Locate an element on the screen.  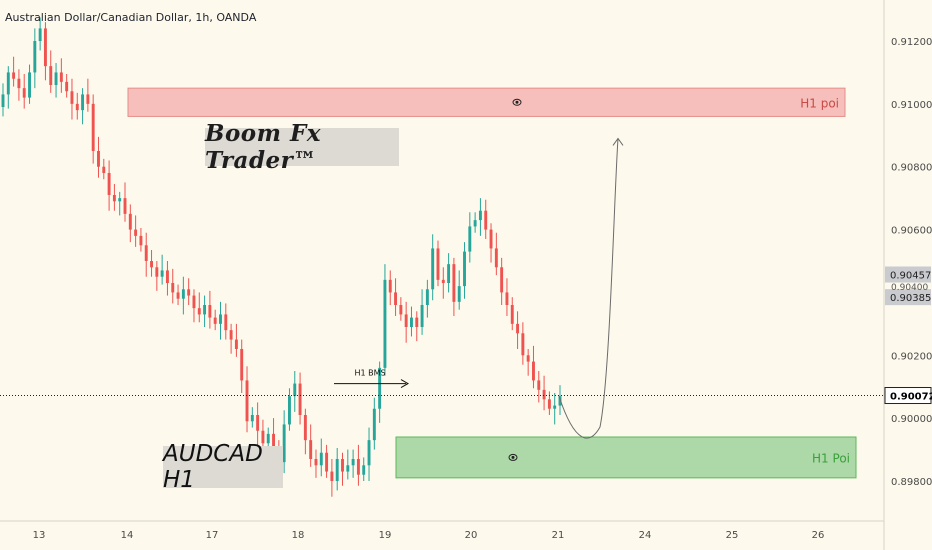
price-tag-label: 0.90385 is located at coordinates (910, 298).